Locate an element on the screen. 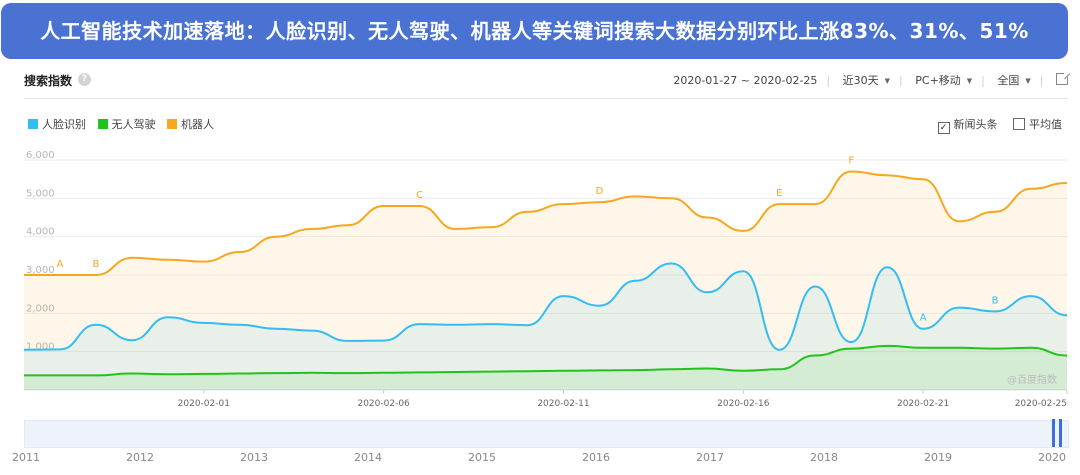  range-handle-left is located at coordinates (1053, 433).